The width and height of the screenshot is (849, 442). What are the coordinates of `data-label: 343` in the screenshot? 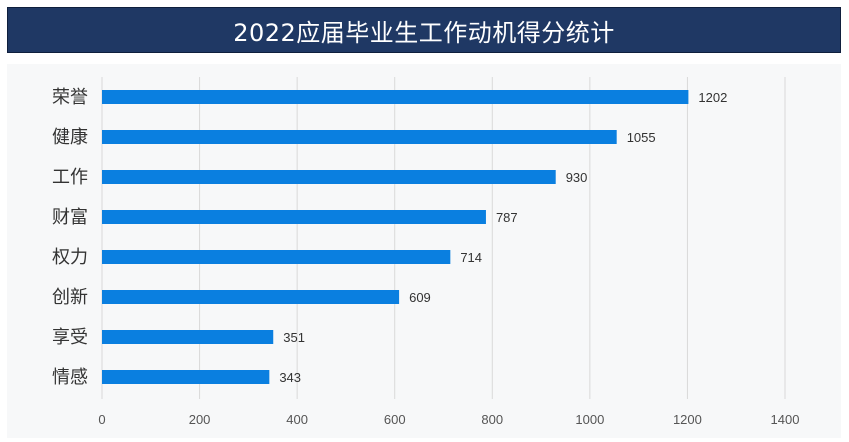 It's located at (290, 377).